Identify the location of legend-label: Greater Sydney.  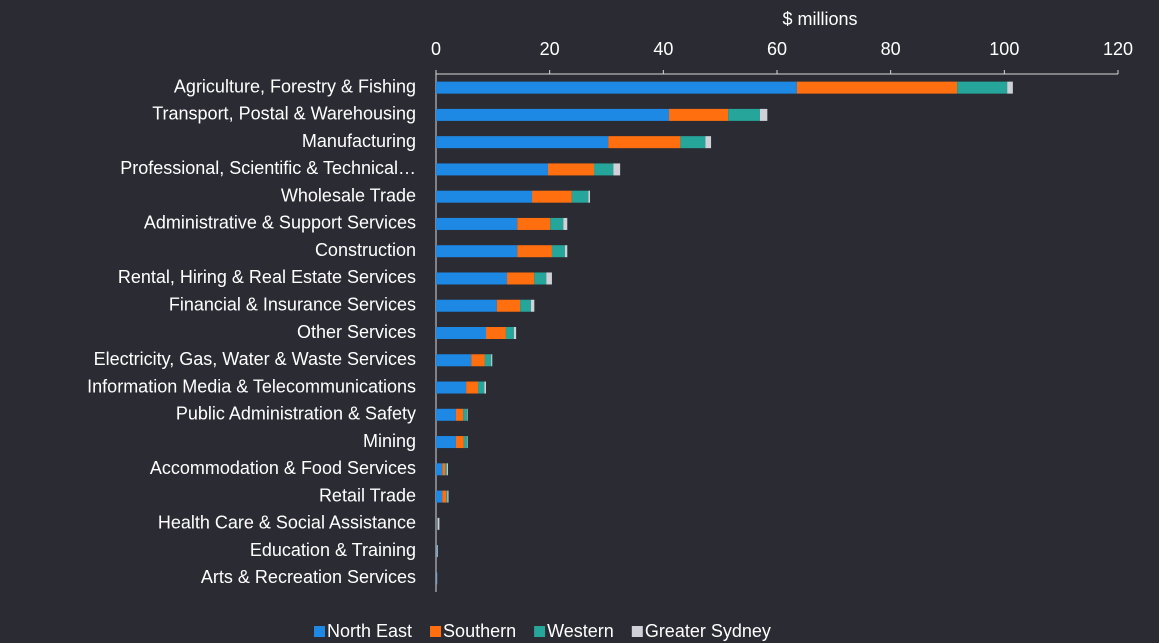
(708, 631).